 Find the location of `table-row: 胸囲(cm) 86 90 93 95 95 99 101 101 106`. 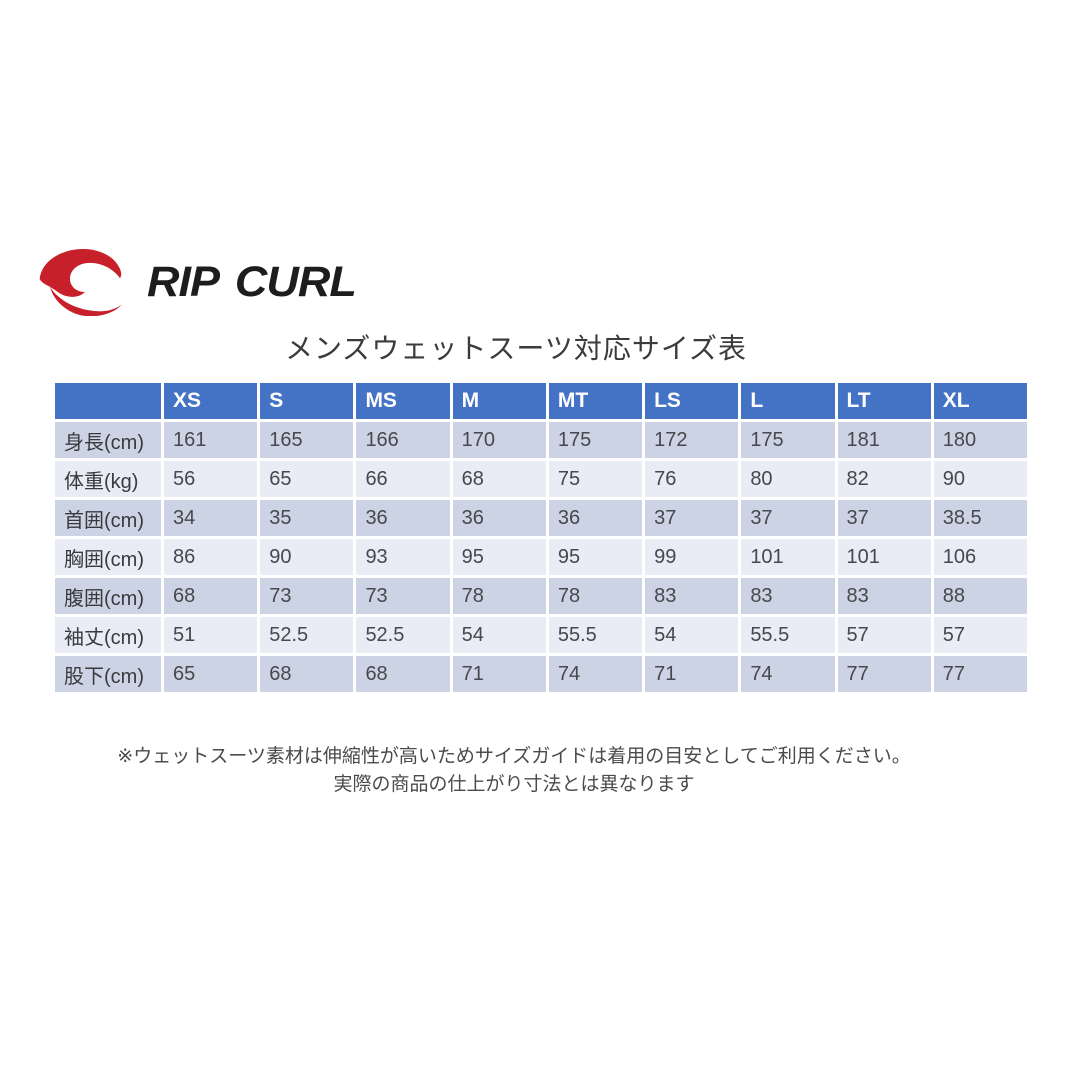

table-row: 胸囲(cm) 86 90 93 95 95 99 101 101 106 is located at coordinates (541, 557).